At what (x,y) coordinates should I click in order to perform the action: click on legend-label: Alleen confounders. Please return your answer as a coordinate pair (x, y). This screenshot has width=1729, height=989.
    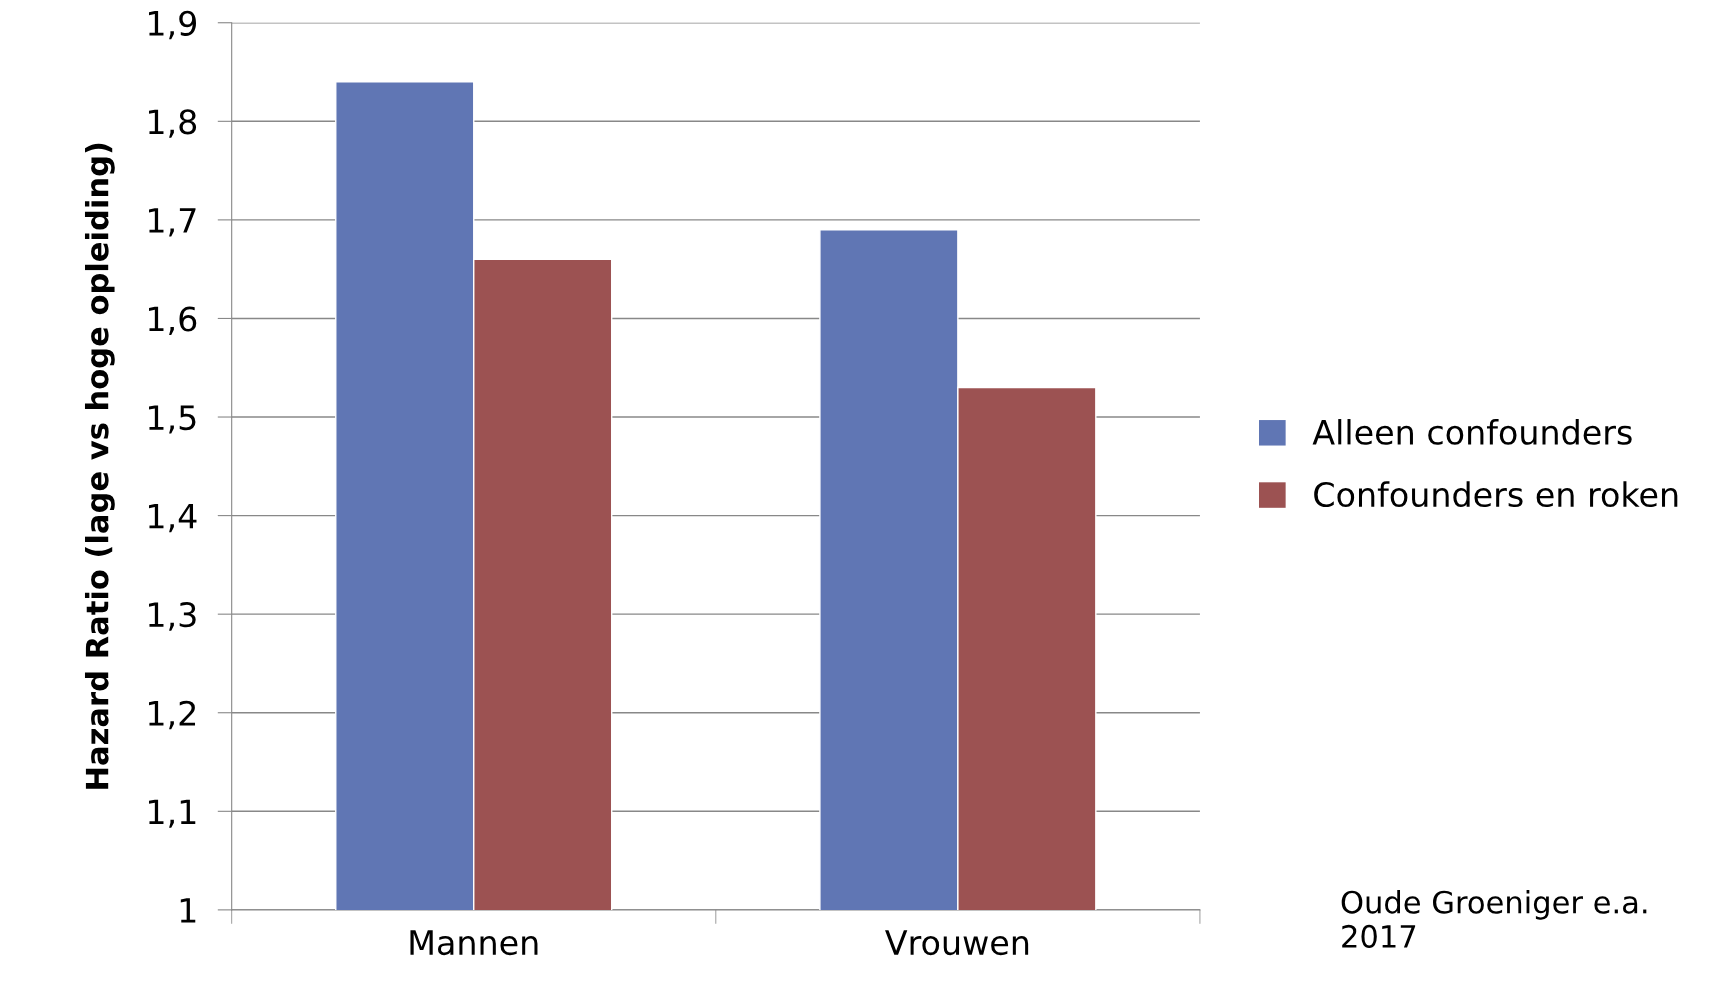
    Looking at the image, I should click on (1472, 432).